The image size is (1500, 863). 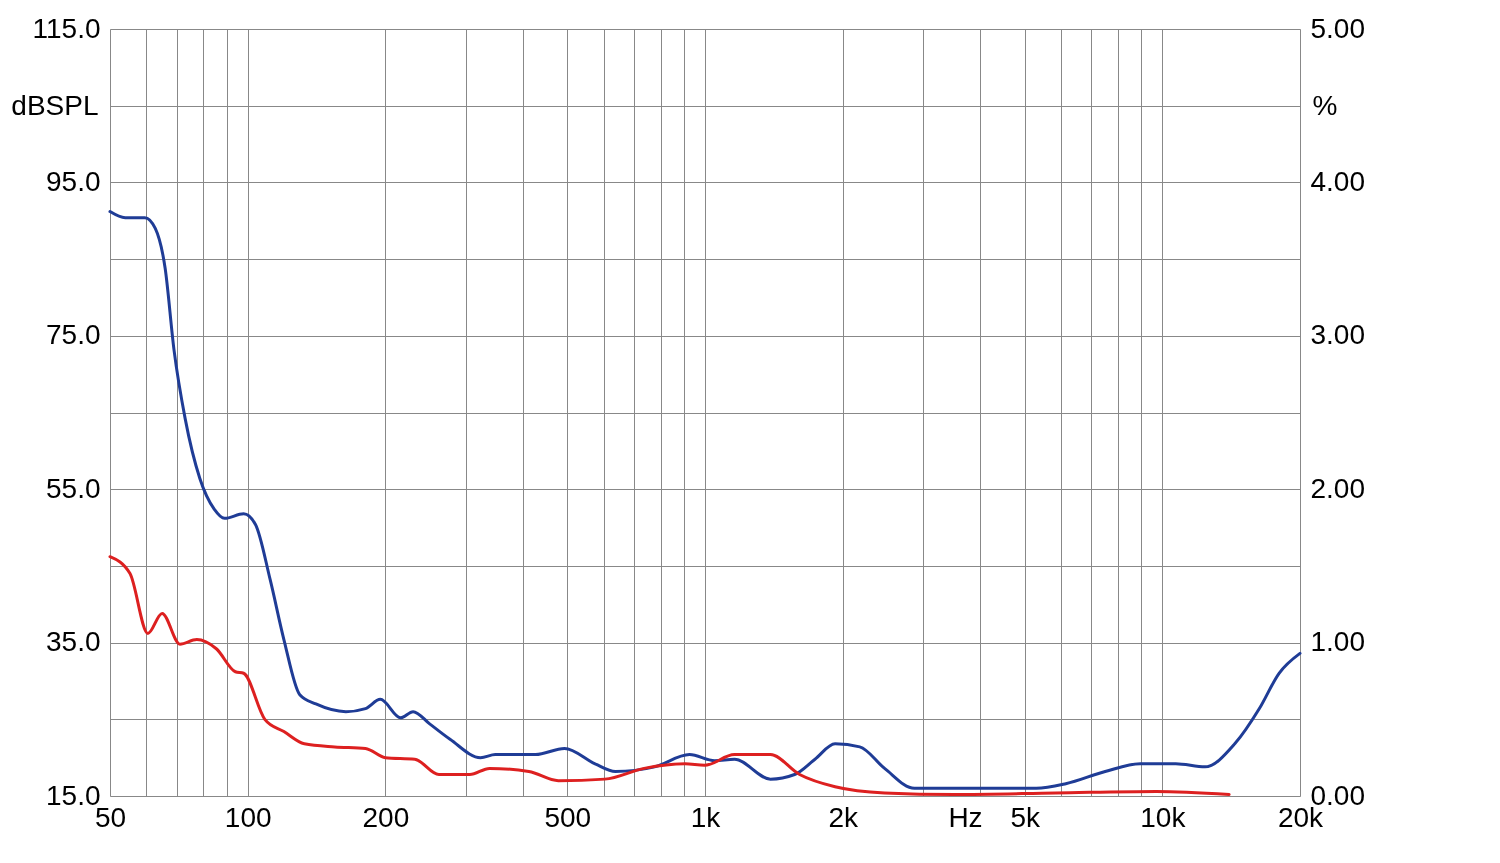 I want to click on x-tick-label: 10k, so click(x=1163, y=817).